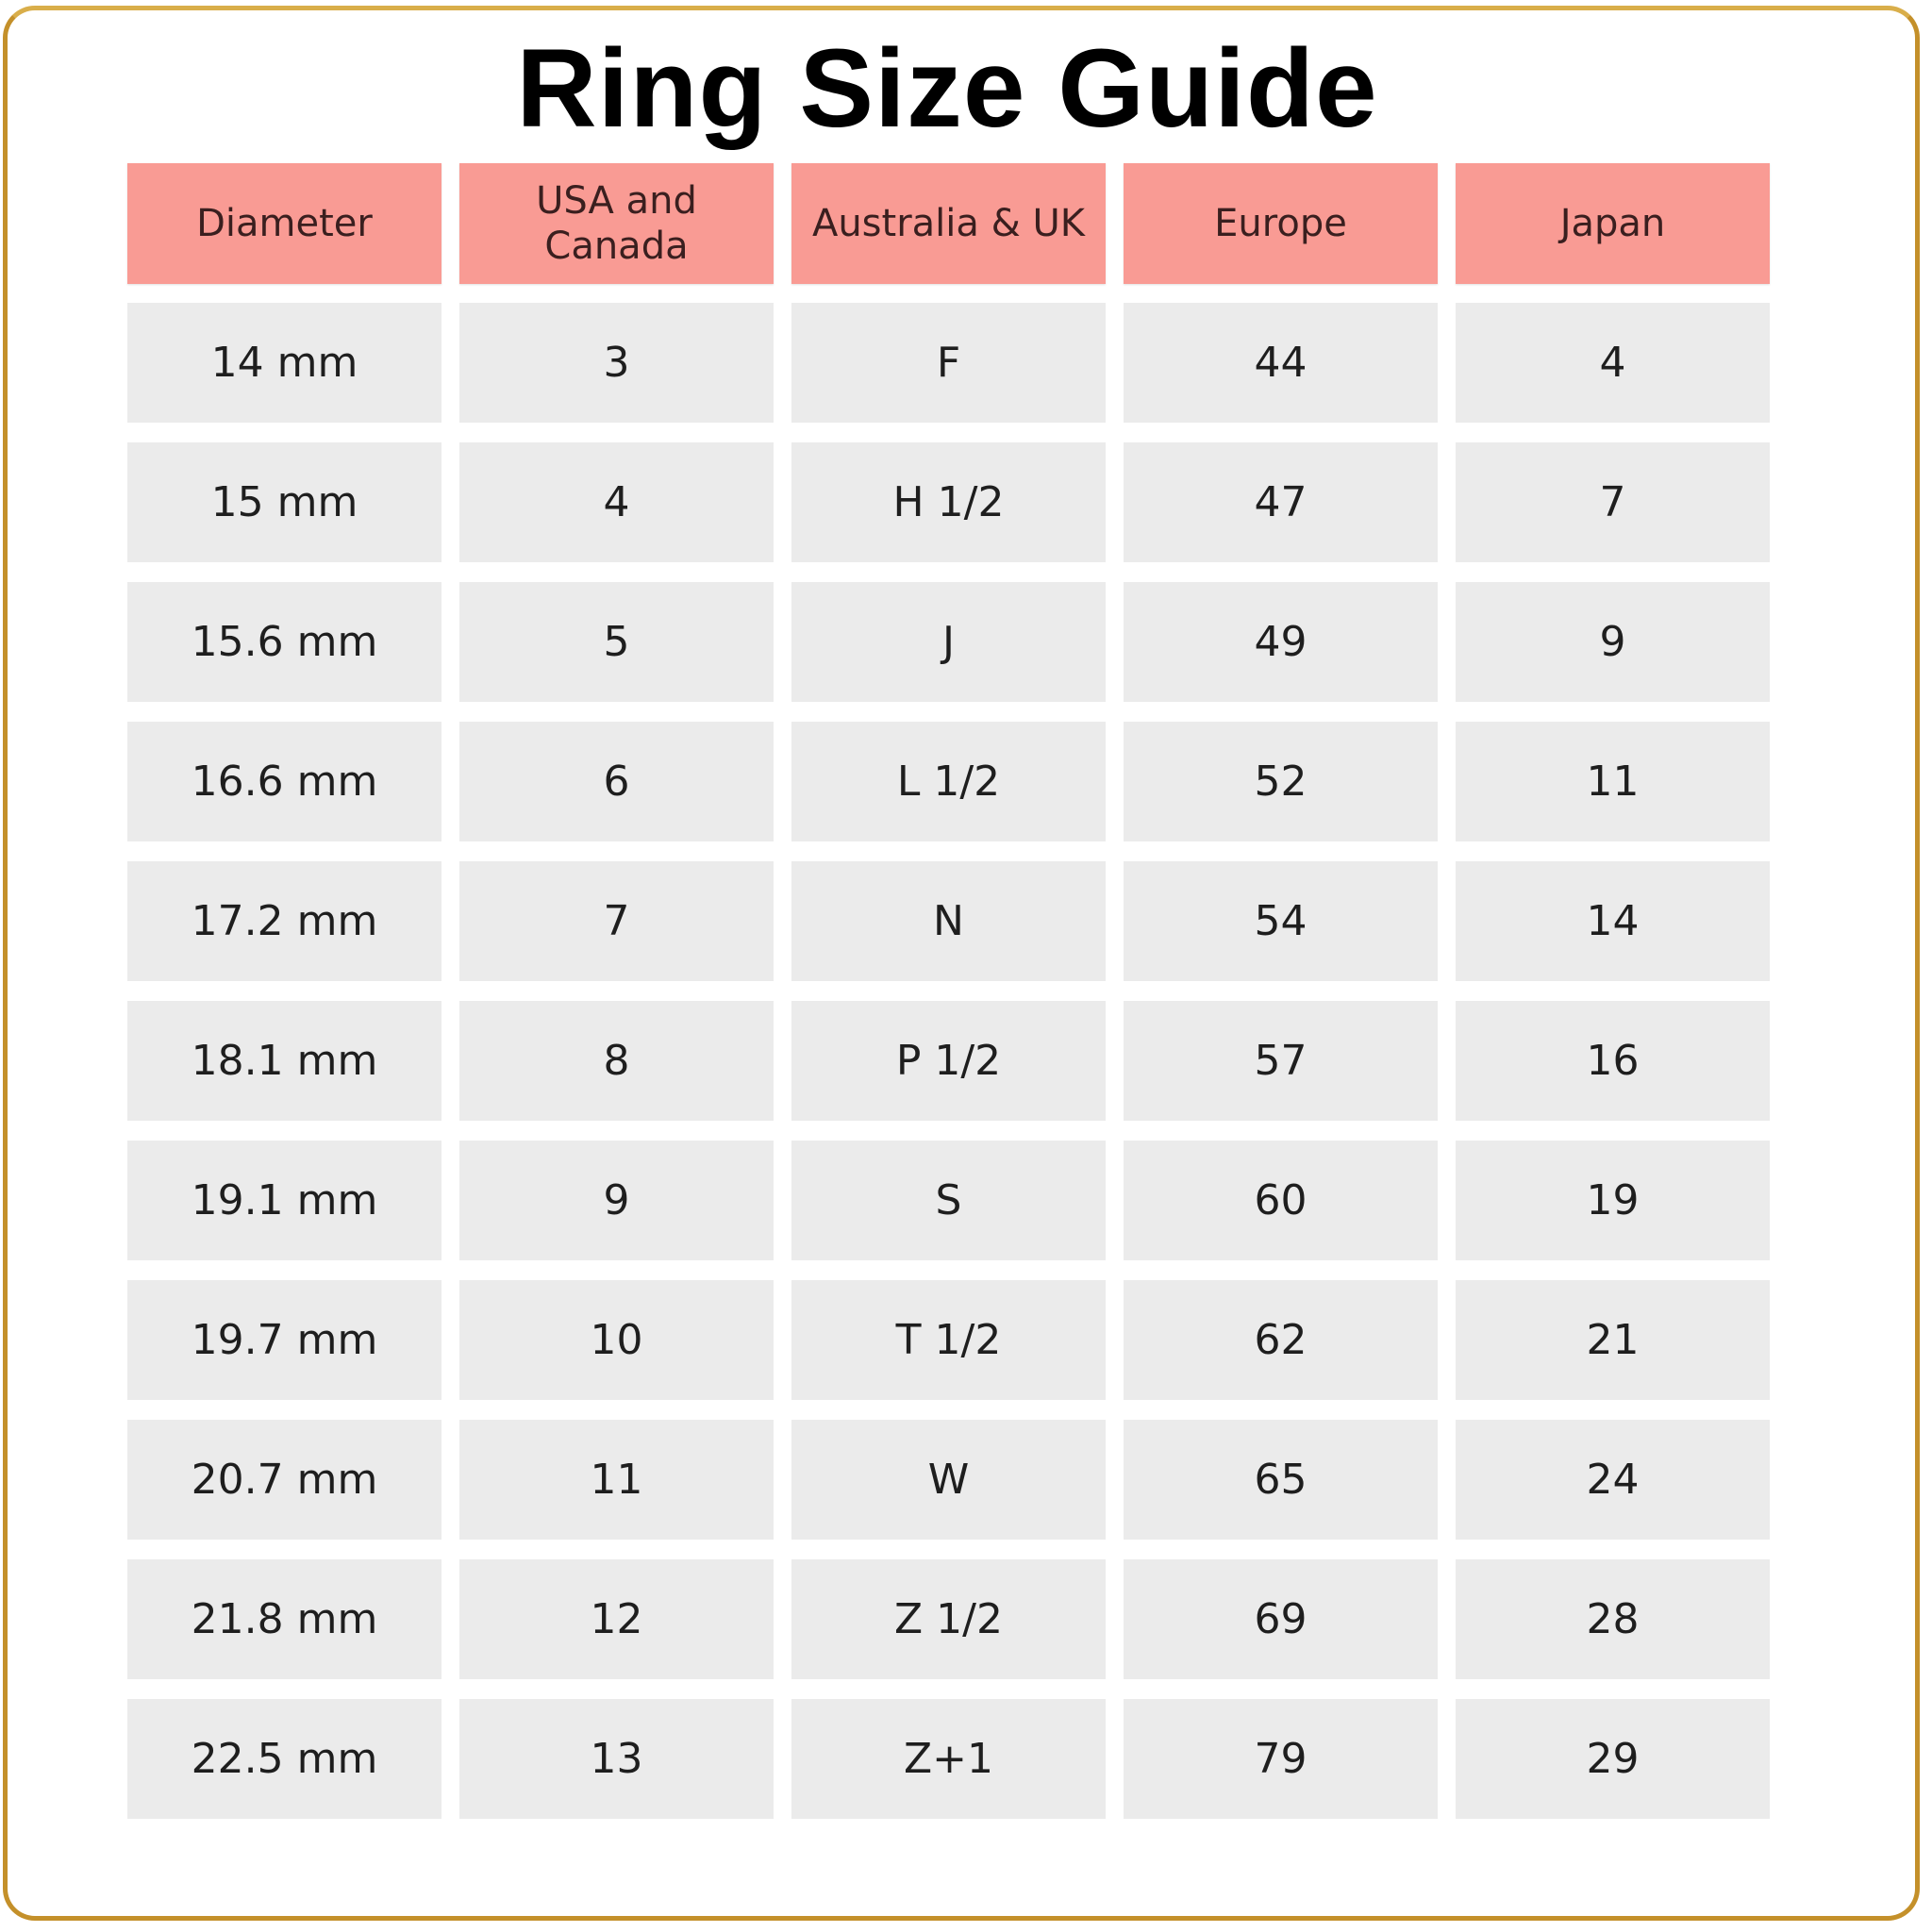  I want to click on table-cell: J, so click(948, 642).